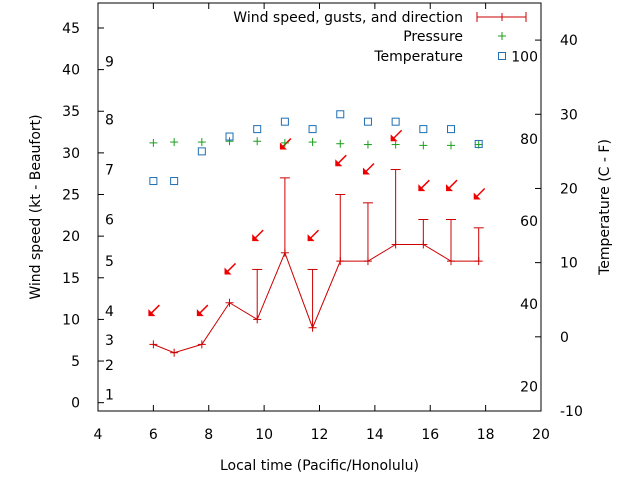 The height and width of the screenshot is (480, 640). I want to click on beaufort-label: 9, so click(109, 62).